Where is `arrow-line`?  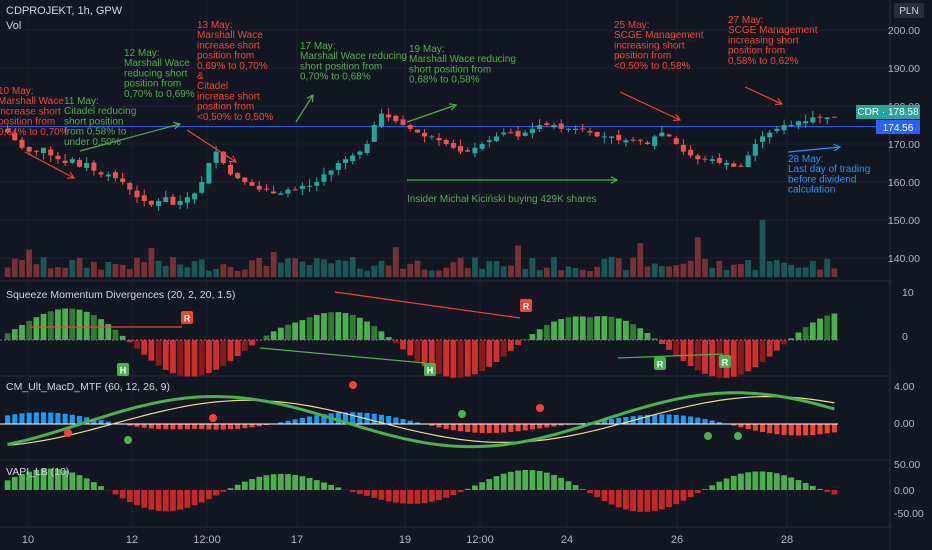 arrow-line is located at coordinates (814, 149).